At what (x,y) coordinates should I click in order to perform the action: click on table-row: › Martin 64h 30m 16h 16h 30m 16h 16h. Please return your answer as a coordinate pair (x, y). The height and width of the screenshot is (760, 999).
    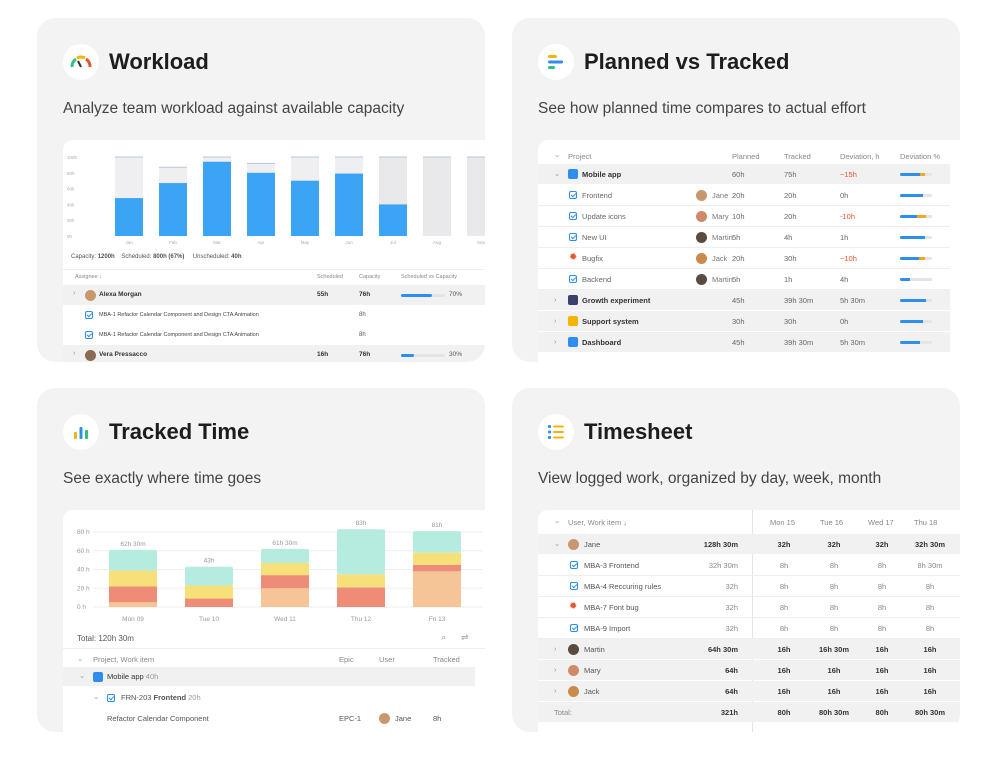
    Looking at the image, I should click on (749, 649).